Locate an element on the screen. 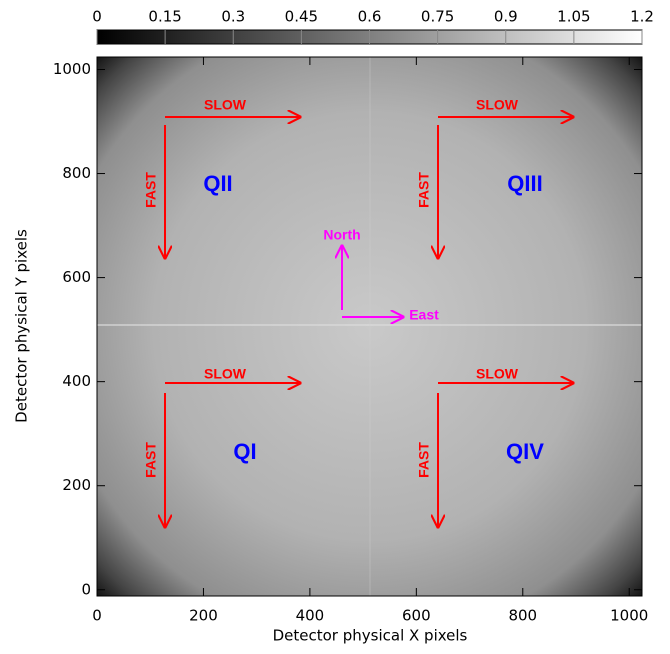 Image resolution: width=670 pixels, height=654 pixels. colorbar-tick-label: 1.2 is located at coordinates (642, 17).